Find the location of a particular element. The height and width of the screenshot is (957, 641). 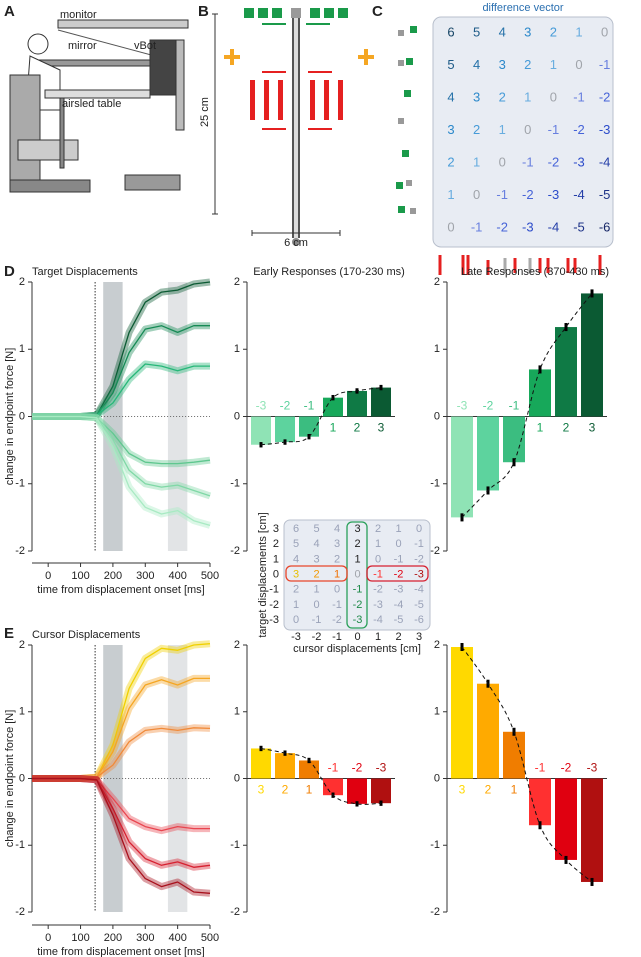

panel-letter: C is located at coordinates (377, 11).